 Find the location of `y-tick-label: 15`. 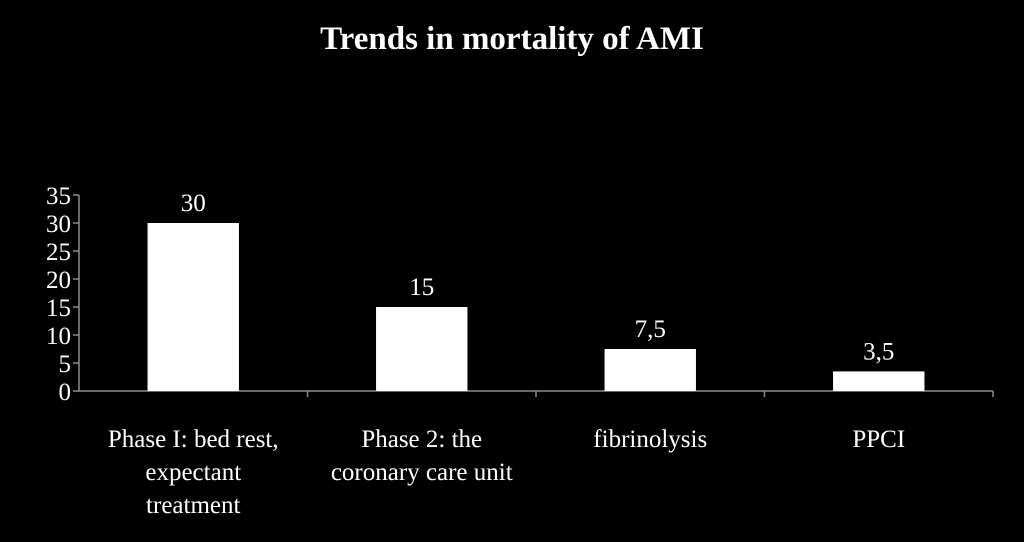

y-tick-label: 15 is located at coordinates (58, 308).